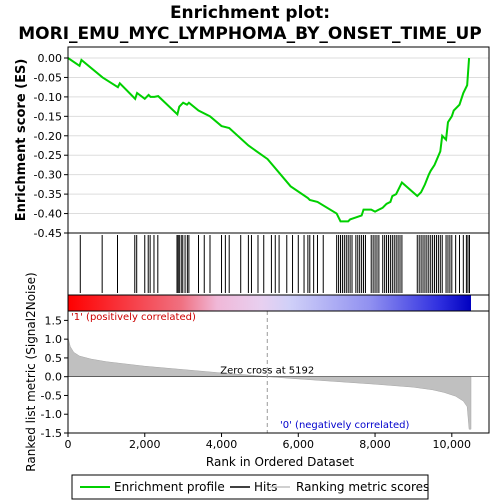  What do you see at coordinates (48, 233) in the screenshot?
I see `es-y-tick-label: -0.45` at bounding box center [48, 233].